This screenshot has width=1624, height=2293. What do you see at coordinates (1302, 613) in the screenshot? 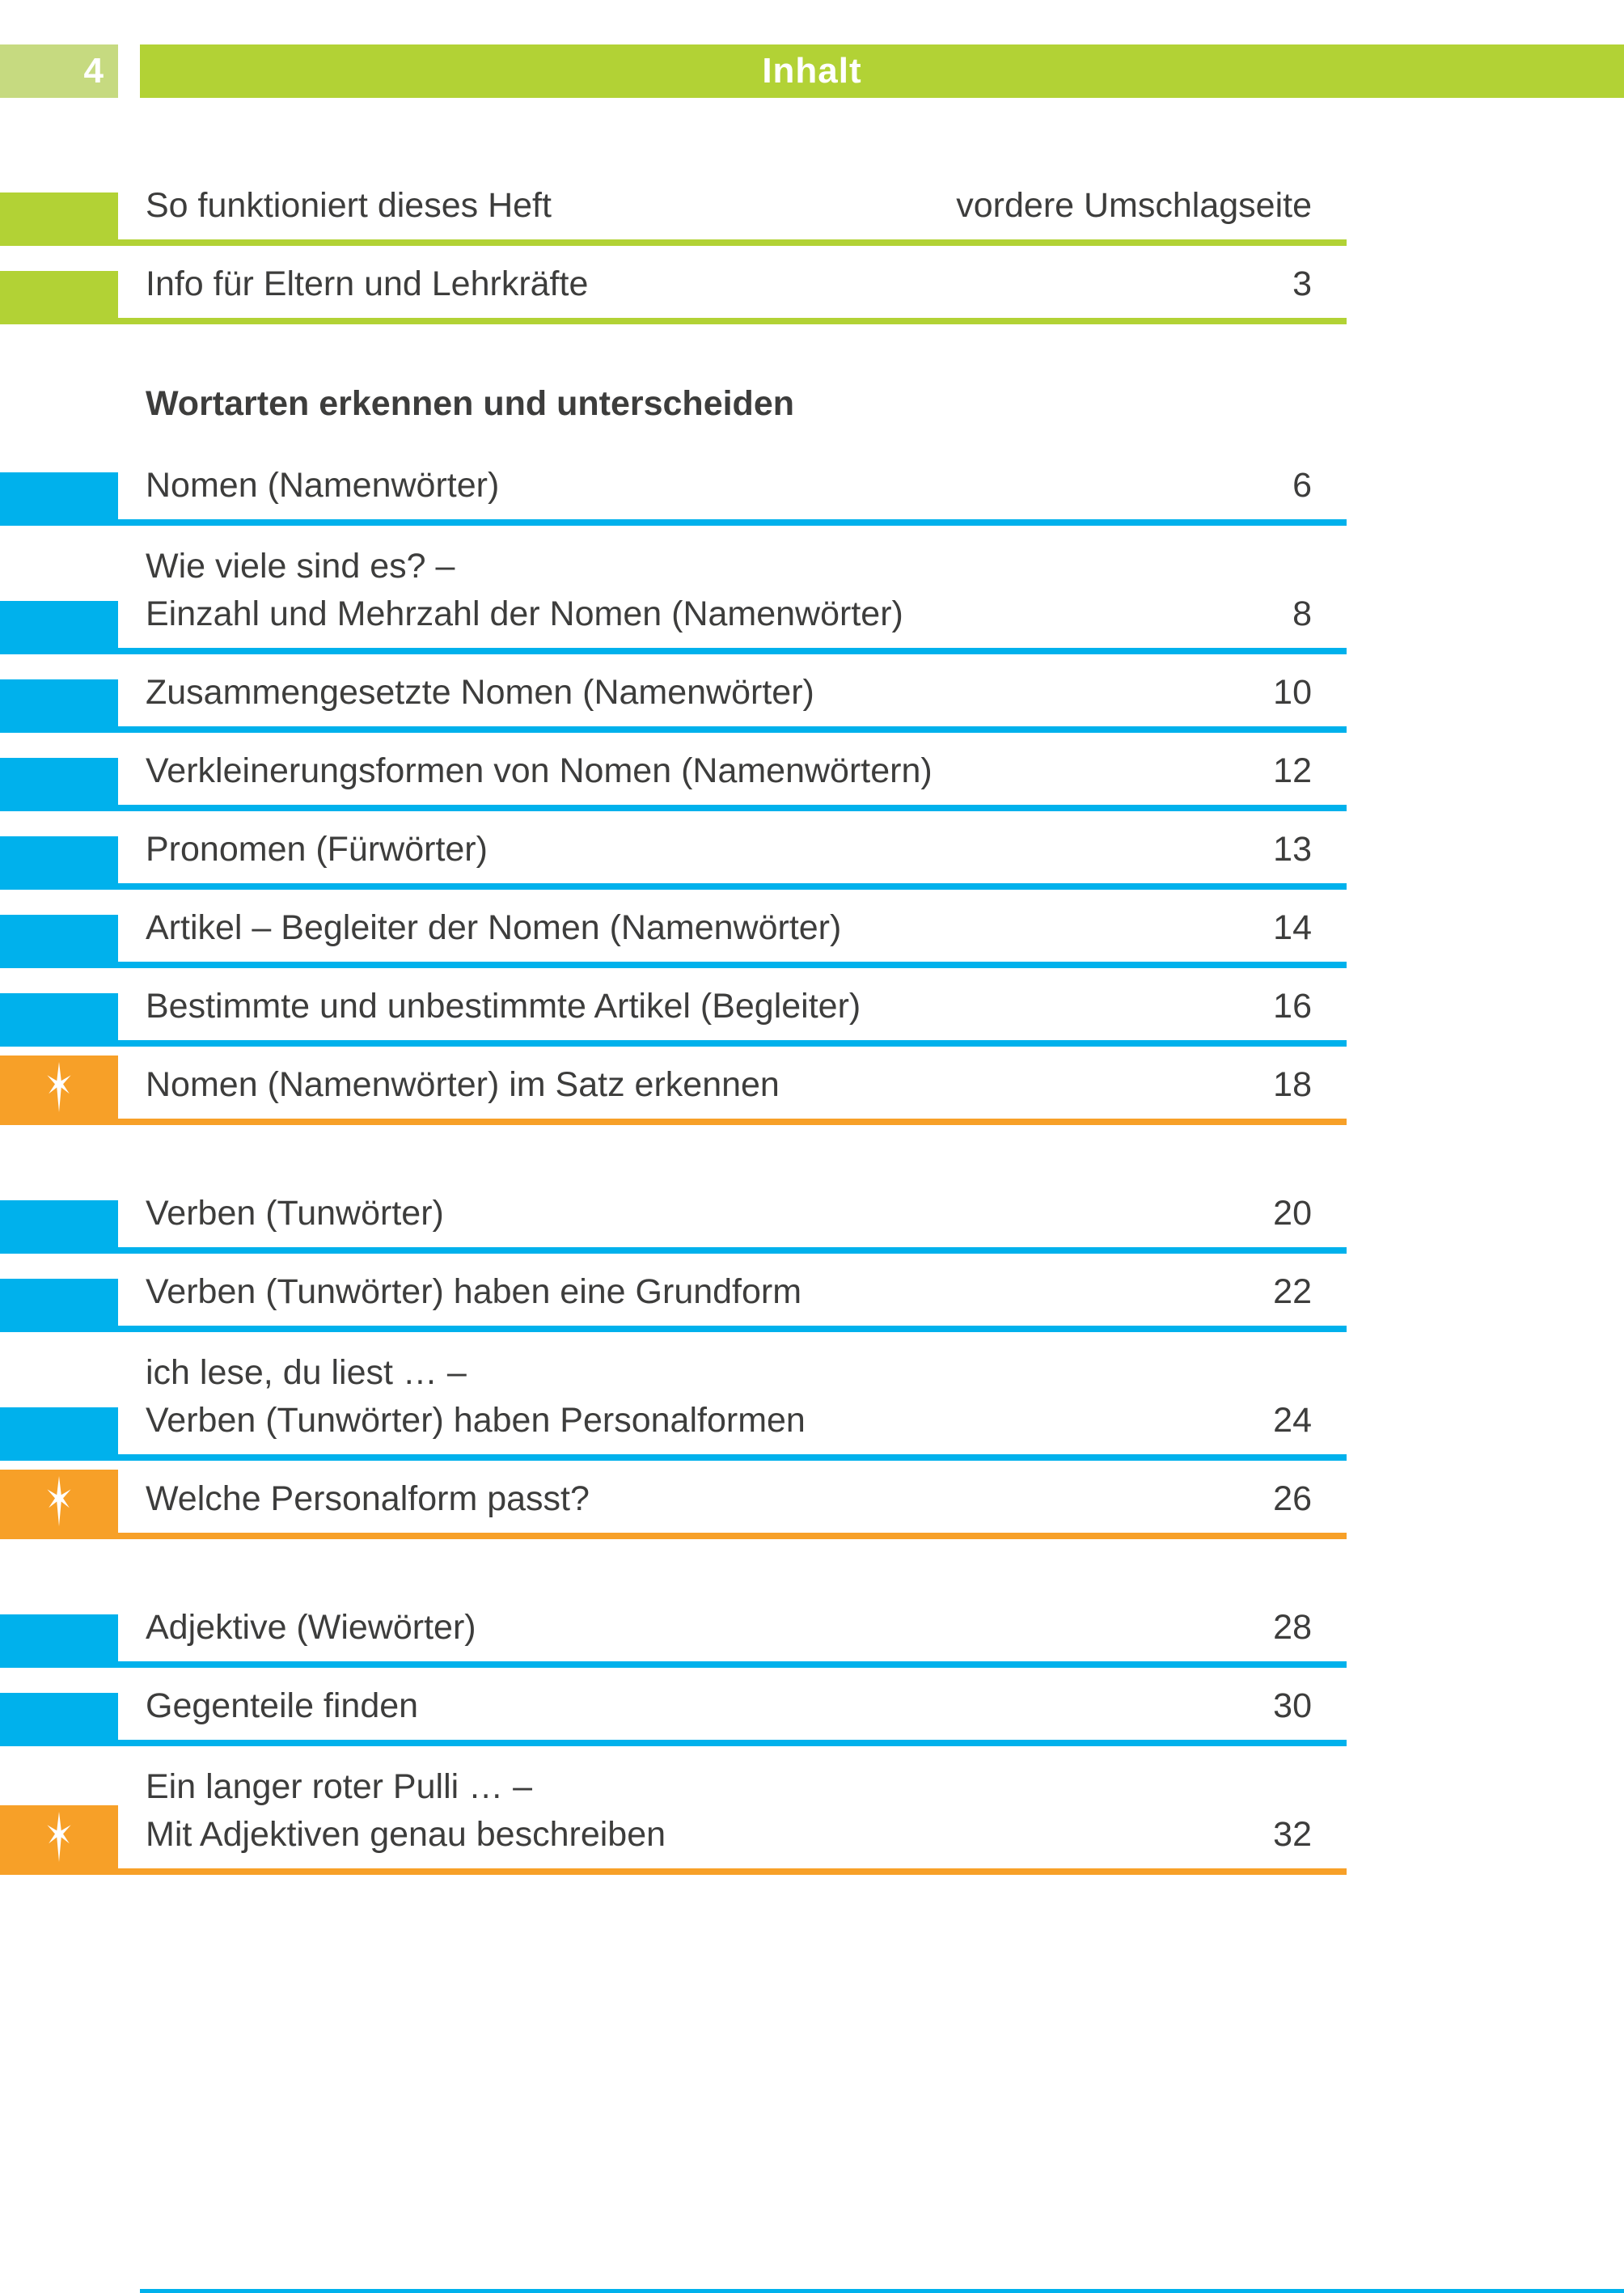
I see `toc-entry-page: 8` at bounding box center [1302, 613].